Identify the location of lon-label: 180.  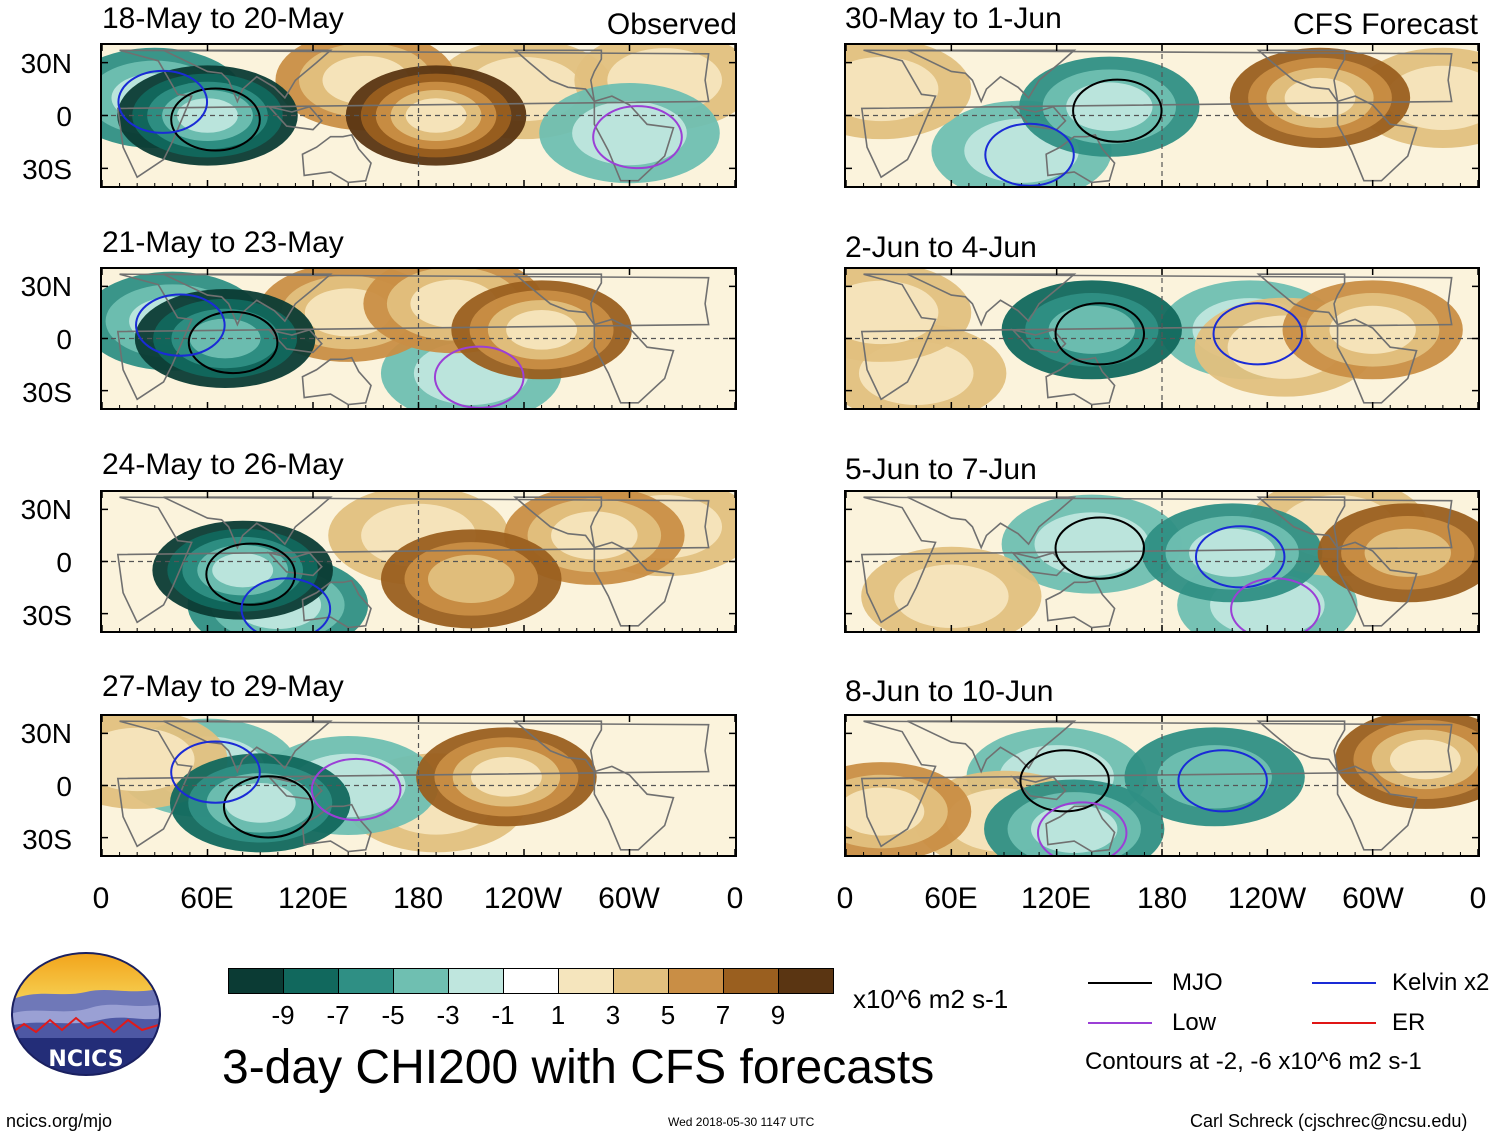
(418, 898).